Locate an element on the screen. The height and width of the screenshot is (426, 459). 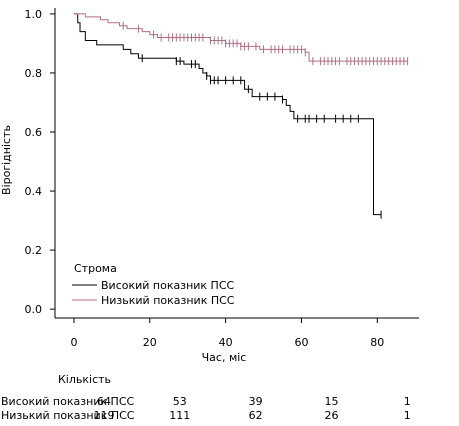
legend-label-low: Низький показник ПСС is located at coordinates (168, 300).